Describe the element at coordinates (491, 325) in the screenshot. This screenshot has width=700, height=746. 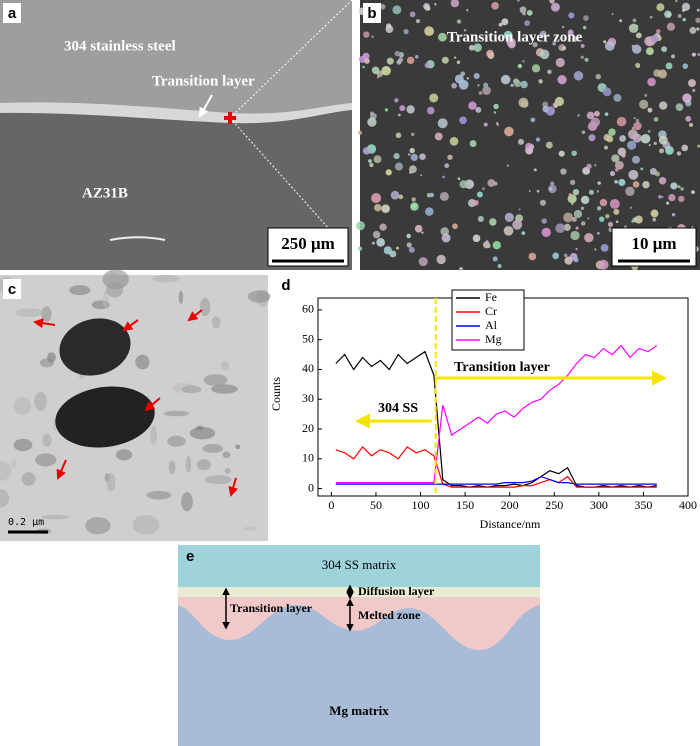
I see `legend-label: Al` at that location.